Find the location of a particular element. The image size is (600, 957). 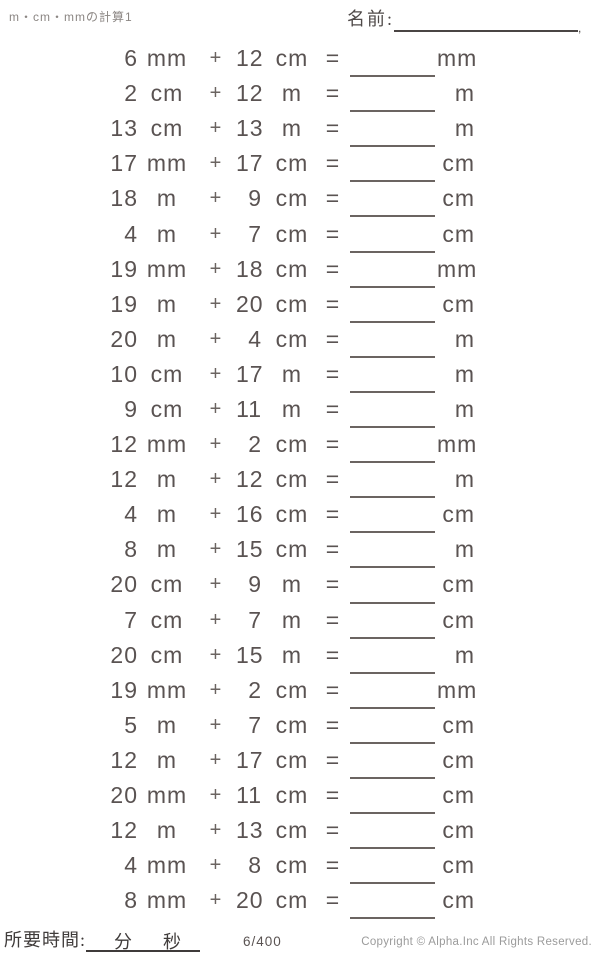

problem-row: 9 cm + 11 m = m is located at coordinates (350, 410).